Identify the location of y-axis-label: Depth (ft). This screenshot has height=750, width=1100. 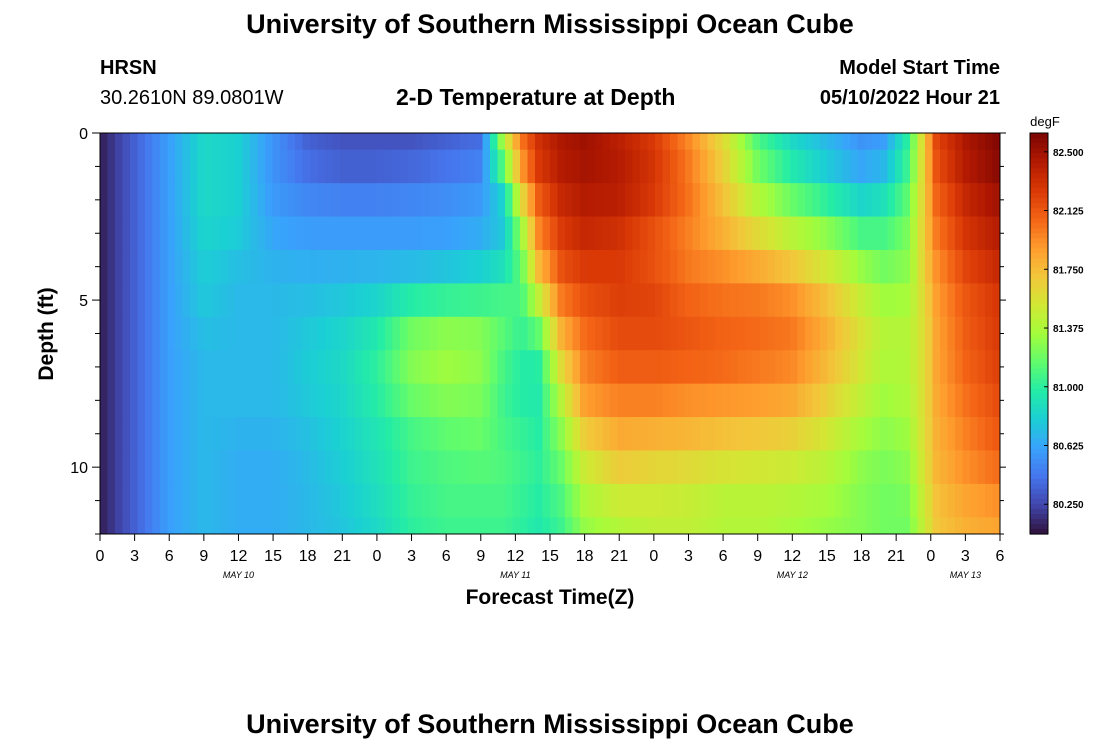
(46, 333).